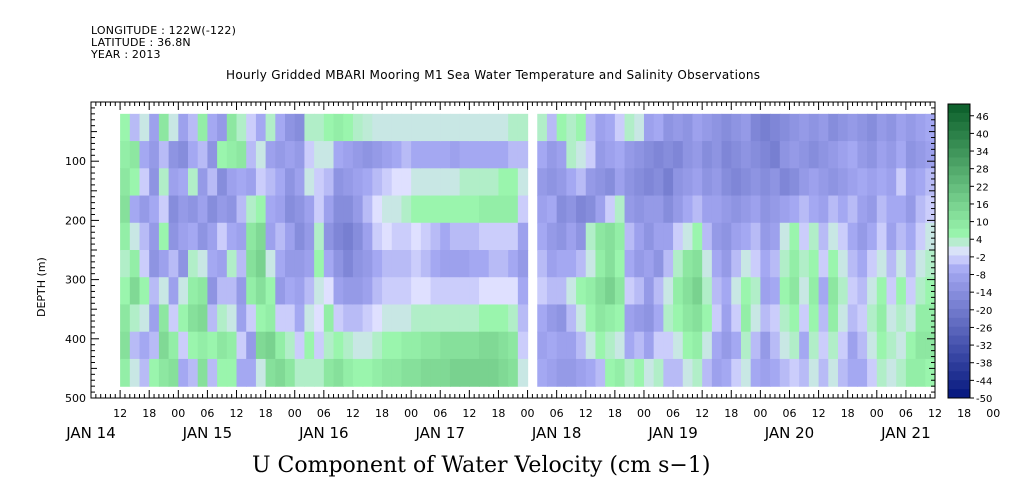 The width and height of the screenshot is (1009, 504). What do you see at coordinates (75, 161) in the screenshot?
I see `y-tick-label: 100` at bounding box center [75, 161].